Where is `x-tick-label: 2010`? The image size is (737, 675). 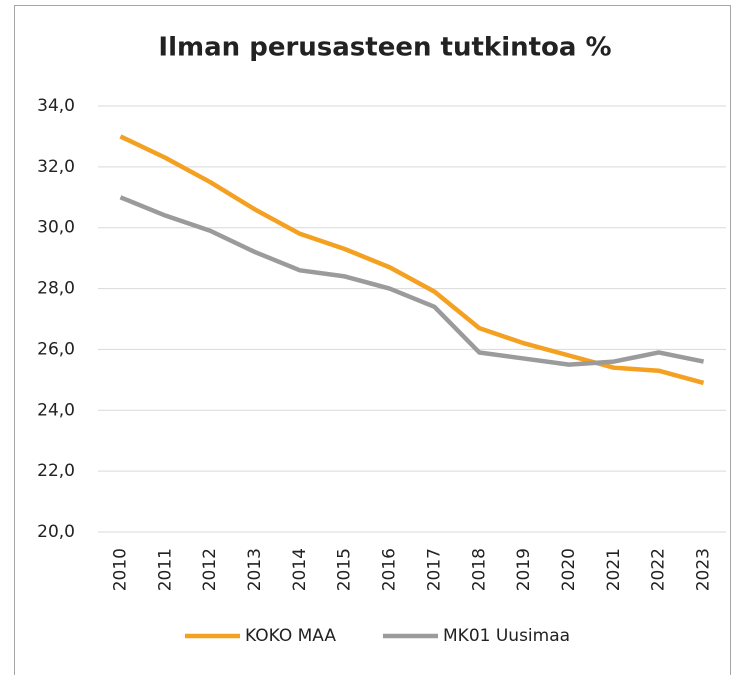 x-tick-label: 2010 is located at coordinates (120, 569).